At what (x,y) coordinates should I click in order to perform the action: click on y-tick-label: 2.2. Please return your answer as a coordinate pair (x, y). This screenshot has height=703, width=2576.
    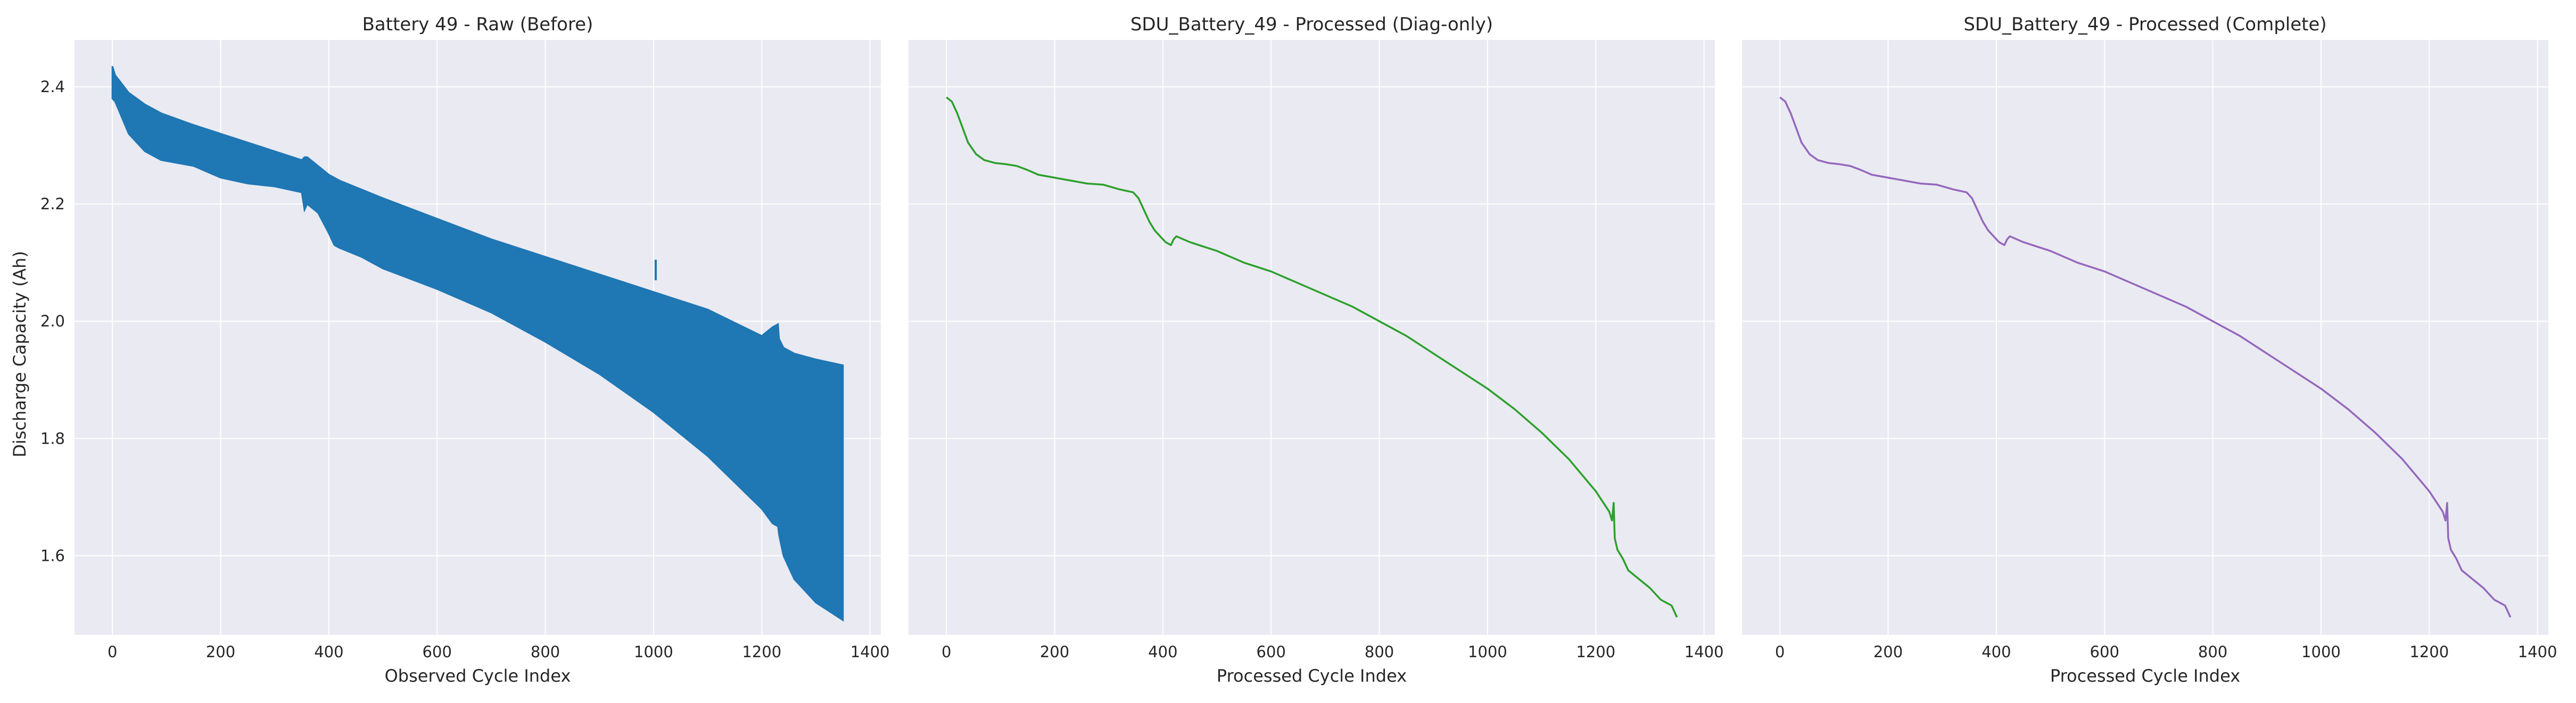
    Looking at the image, I should click on (52, 204).